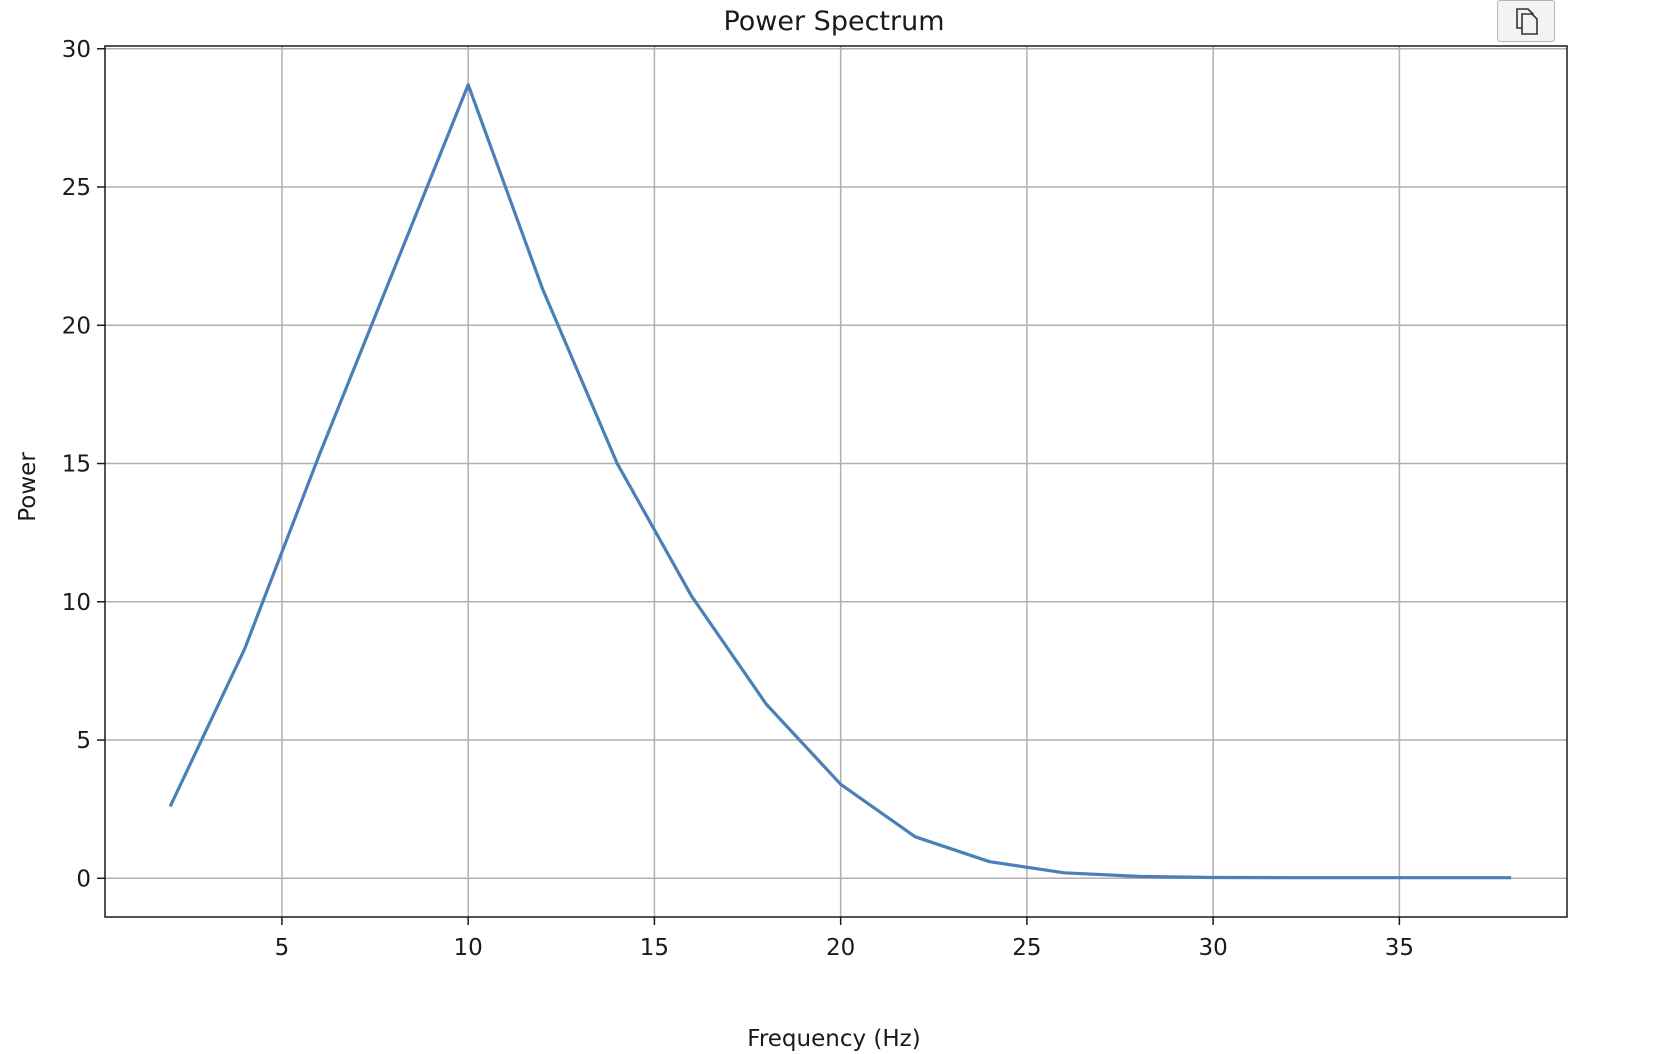 The height and width of the screenshot is (1054, 1662). I want to click on x-tick-label: 15, so click(654, 948).